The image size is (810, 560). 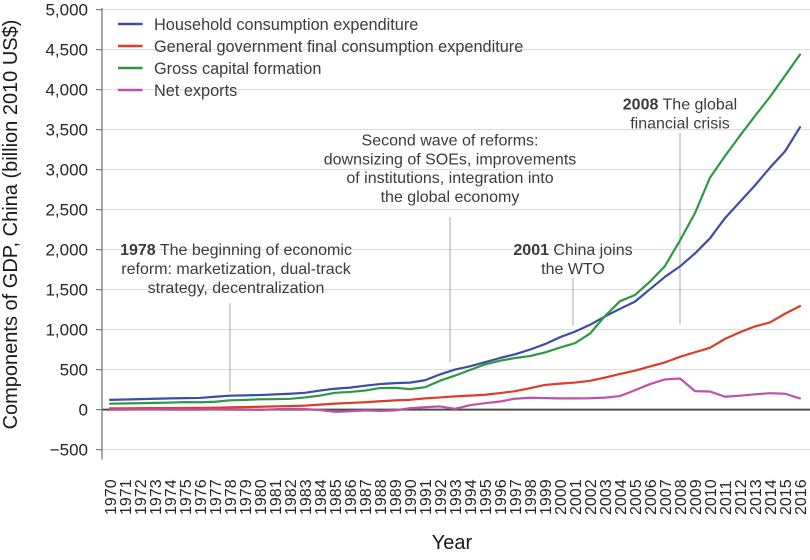 I want to click on svg-text: 1982, so click(x=291, y=497).